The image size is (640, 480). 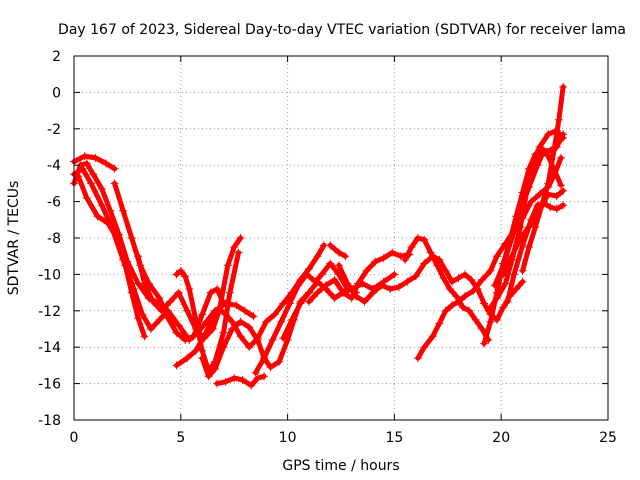 I want to click on y-tick-labels: 2 0 -2 -4 -6 -8 -10 -12 -14 -16 -18, so click(x=49, y=239).